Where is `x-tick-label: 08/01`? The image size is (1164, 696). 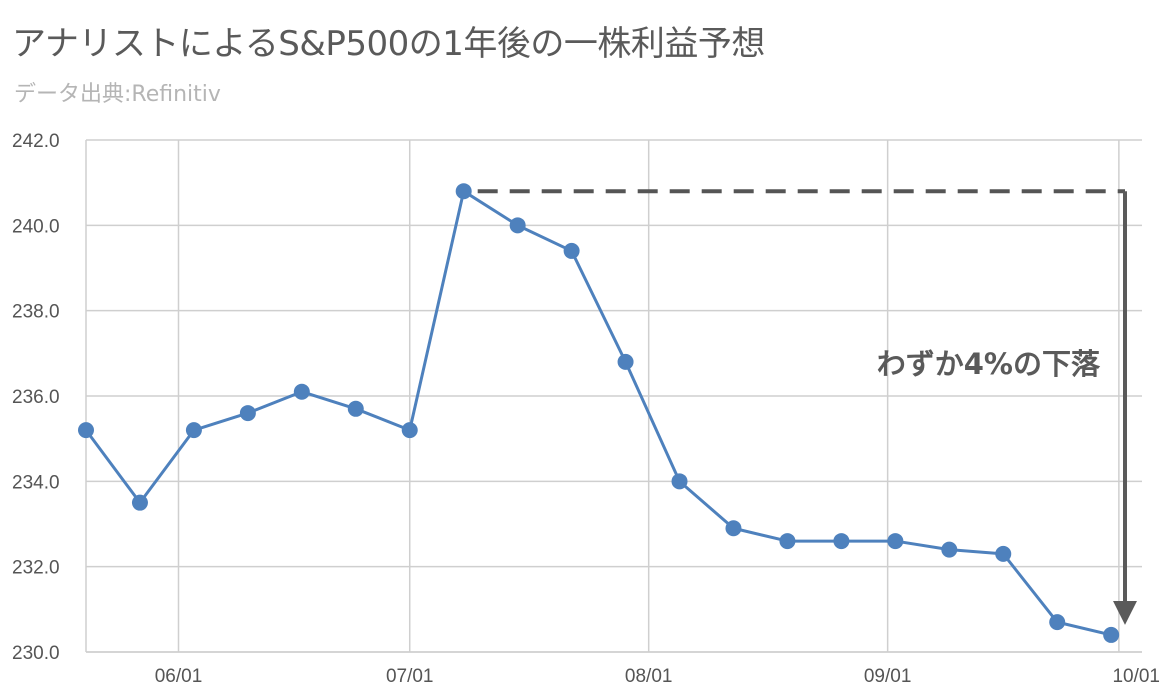
x-tick-label: 08/01 is located at coordinates (649, 676).